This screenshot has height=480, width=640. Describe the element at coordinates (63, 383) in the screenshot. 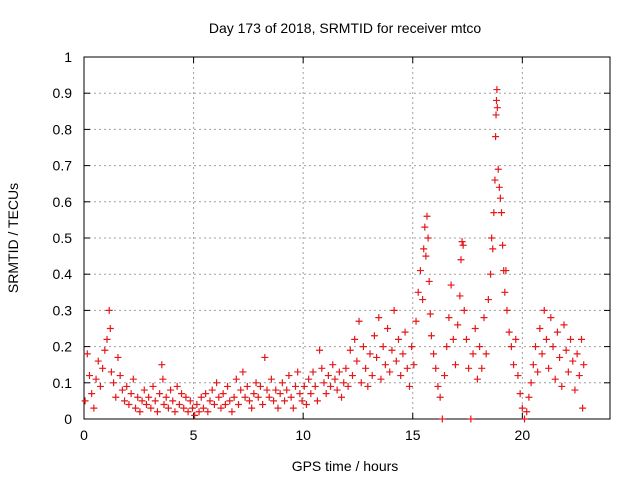

I see `y-tick-label: 0.1` at that location.